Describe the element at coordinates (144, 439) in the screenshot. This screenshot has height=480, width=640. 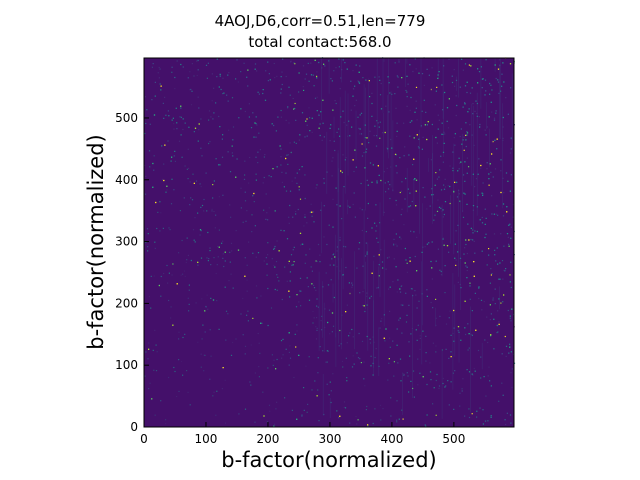
I see `x-tick-label: 0` at that location.